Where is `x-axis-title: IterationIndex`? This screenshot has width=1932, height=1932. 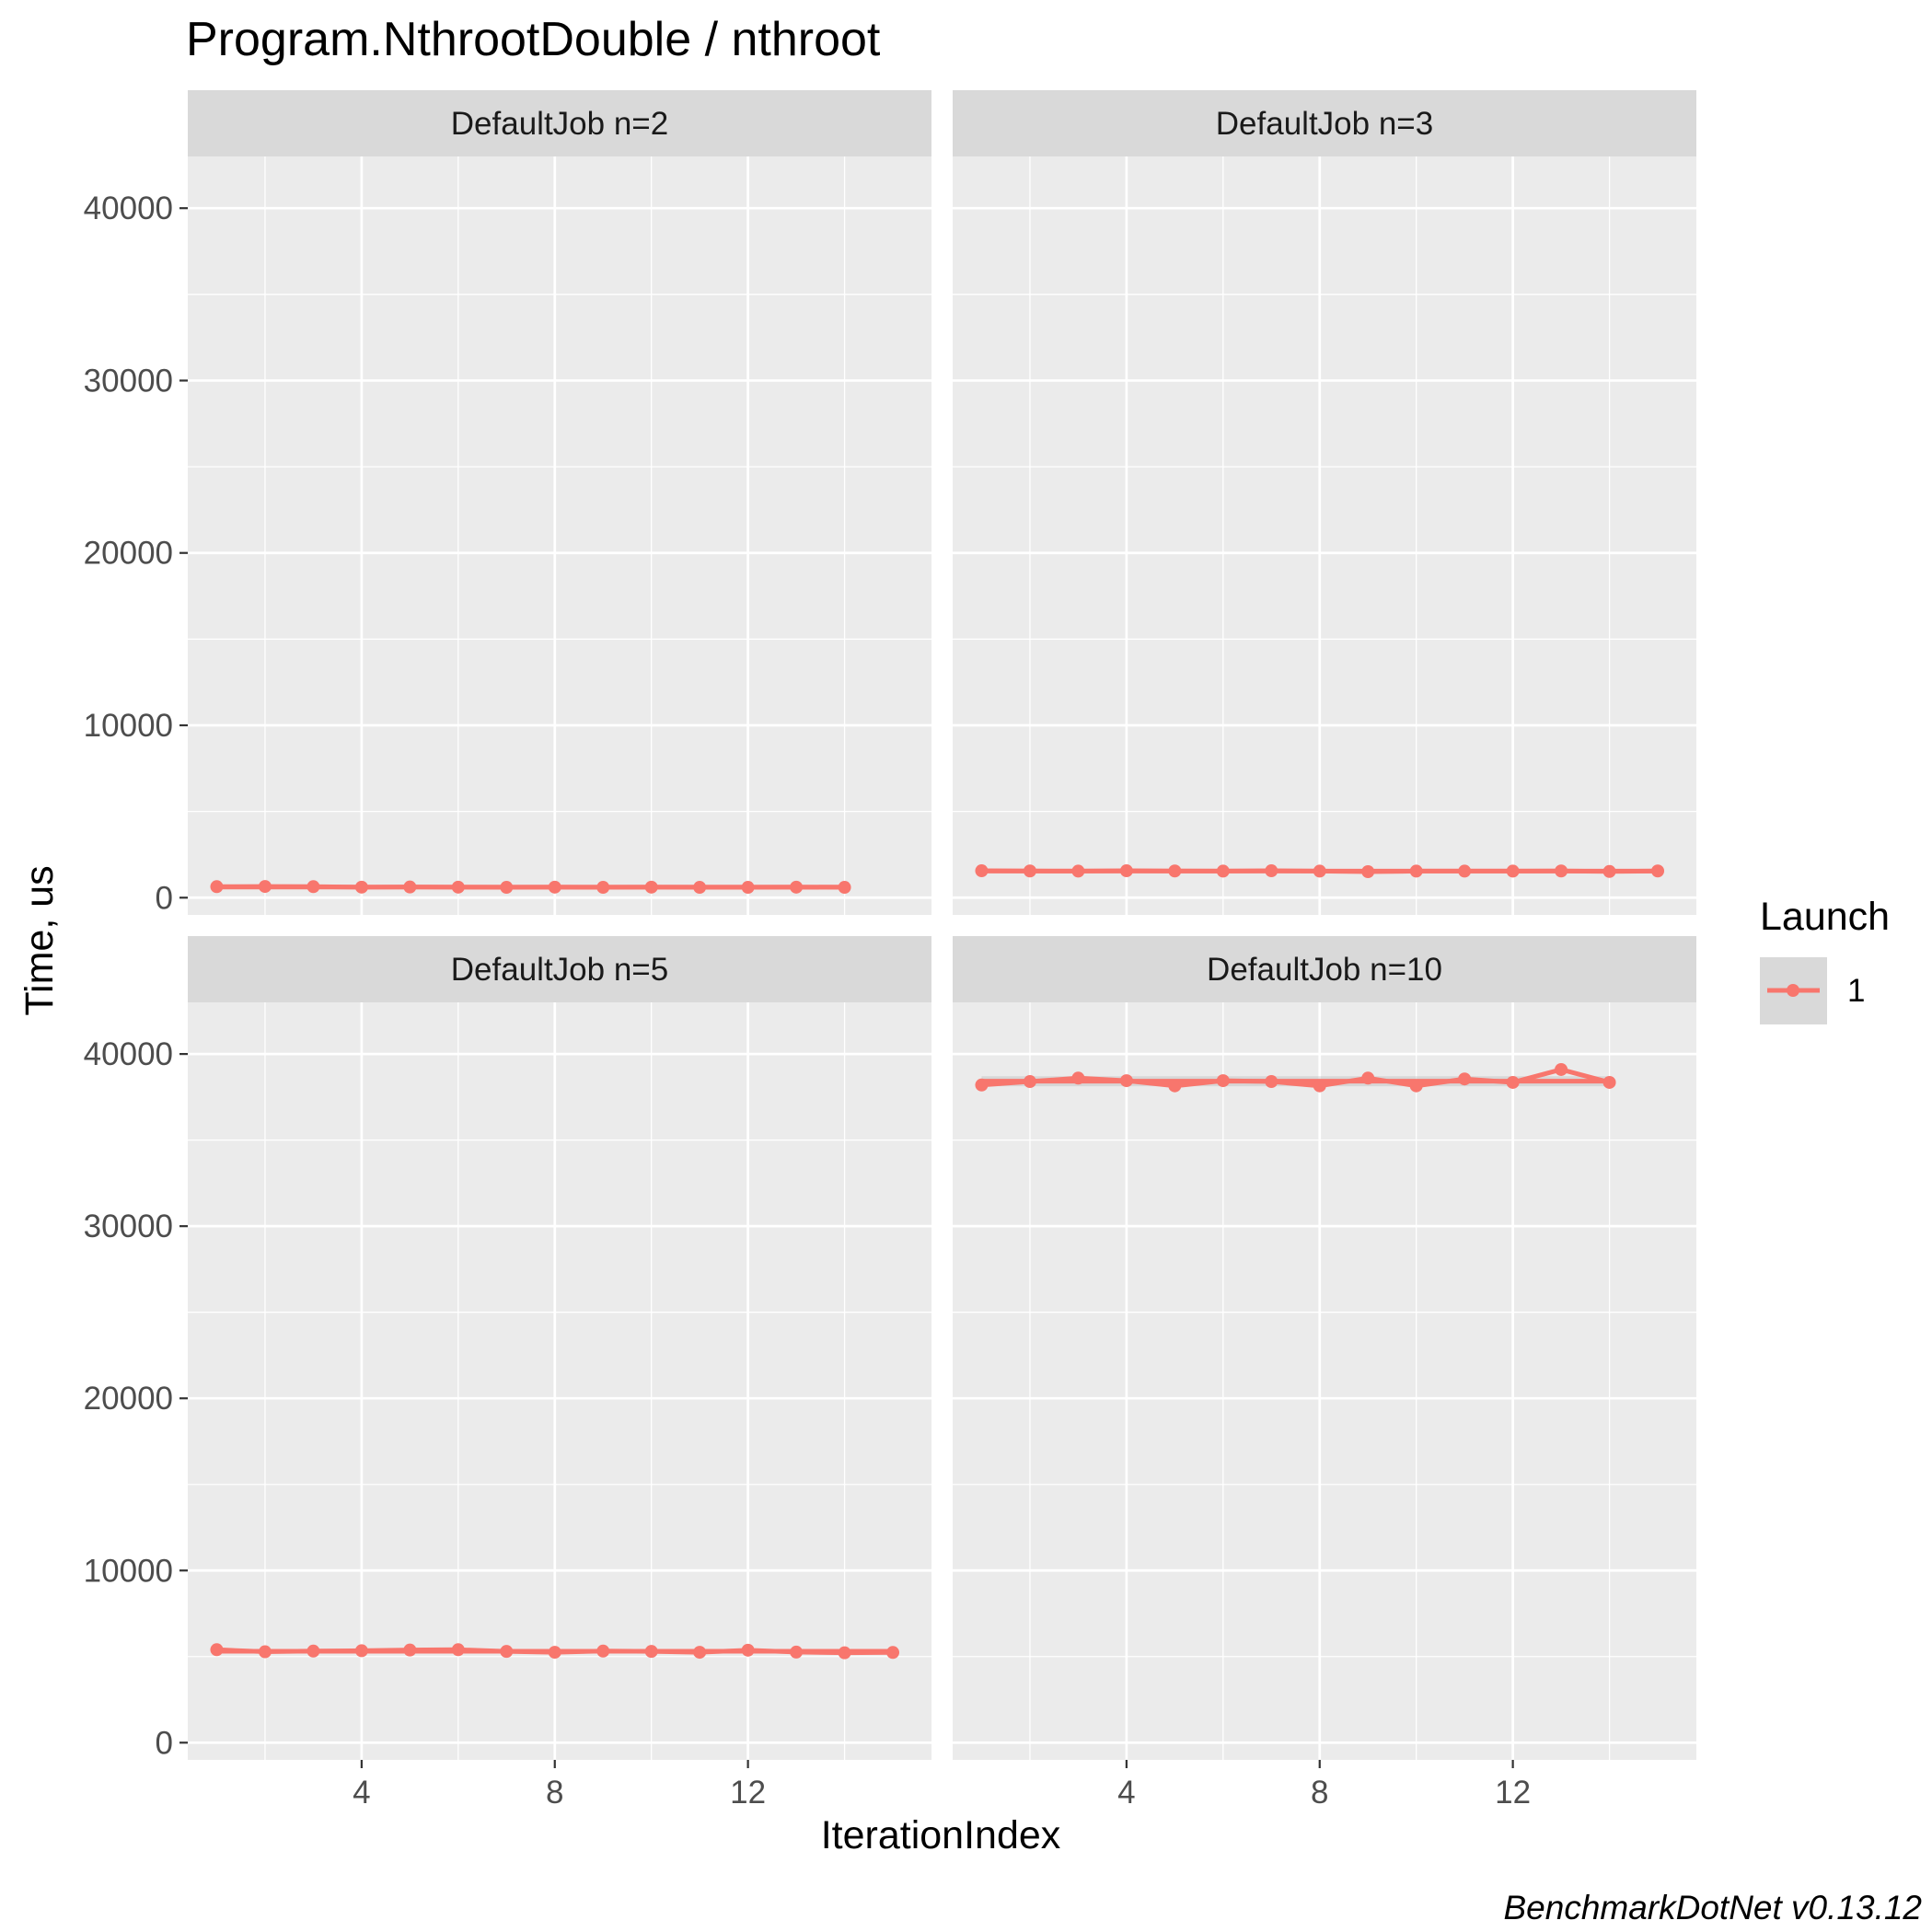
x-axis-title: IterationIndex is located at coordinates (941, 1835).